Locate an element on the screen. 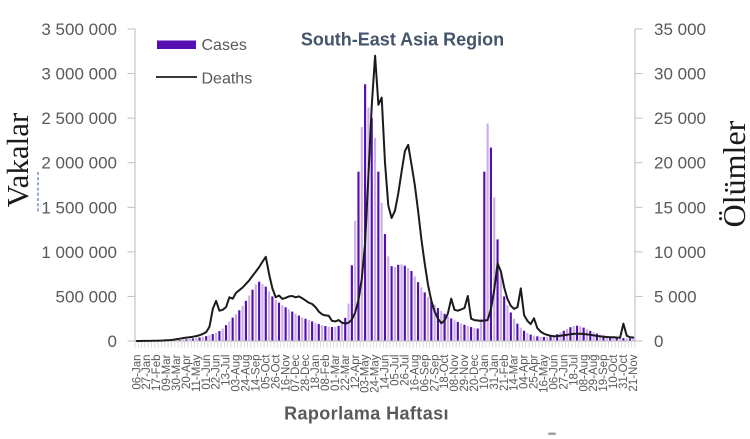 This screenshot has height=439, width=750. svg-text: 07-Dec is located at coordinates (296, 372).